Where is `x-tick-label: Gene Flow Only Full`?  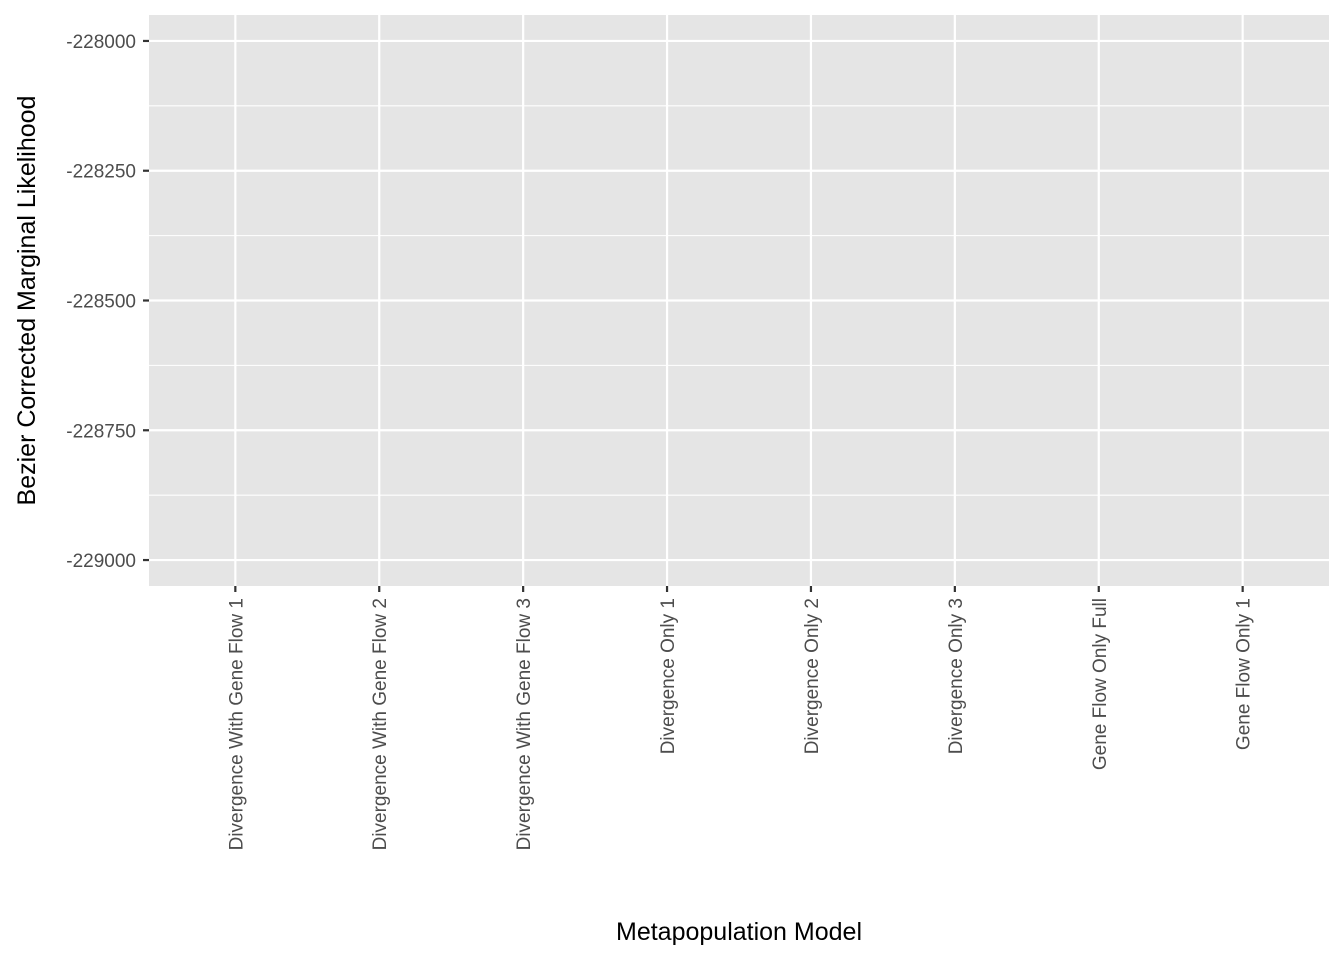
x-tick-label: Gene Flow Only Full is located at coordinates (1100, 684).